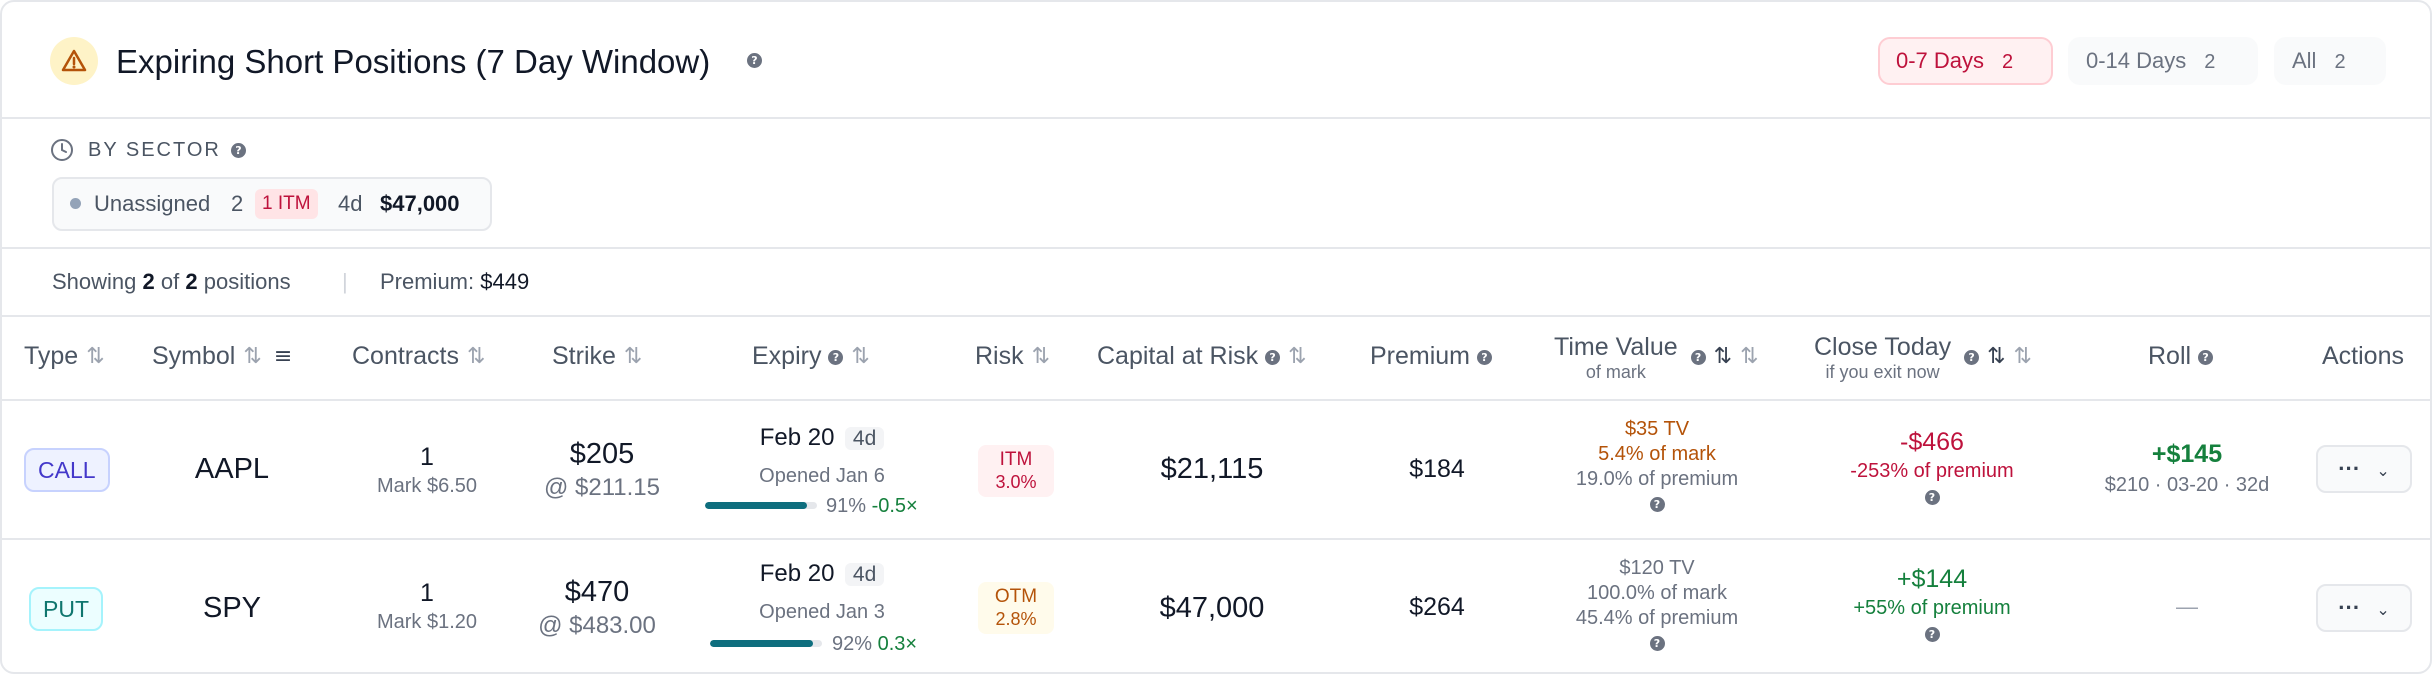 The height and width of the screenshot is (674, 2432). Describe the element at coordinates (597, 607) in the screenshot. I see `strike-cell: $470 @ $483.00` at that location.